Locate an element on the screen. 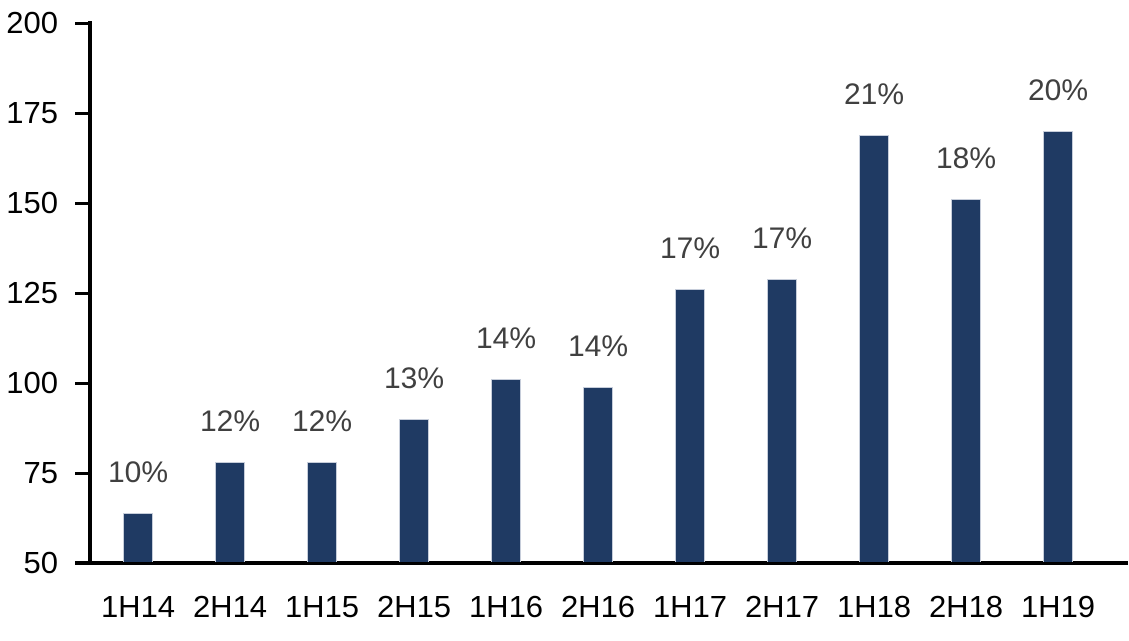 This screenshot has height=641, width=1129. x-axis-label: 1H16 is located at coordinates (506, 606).